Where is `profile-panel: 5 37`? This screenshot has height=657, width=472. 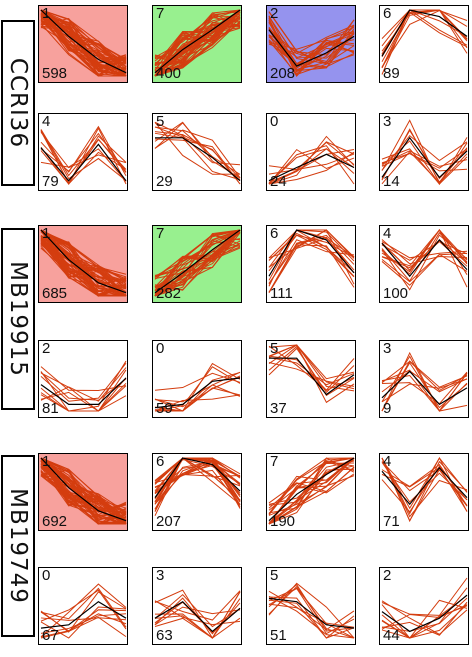 profile-panel: 5 37 is located at coordinates (311, 379).